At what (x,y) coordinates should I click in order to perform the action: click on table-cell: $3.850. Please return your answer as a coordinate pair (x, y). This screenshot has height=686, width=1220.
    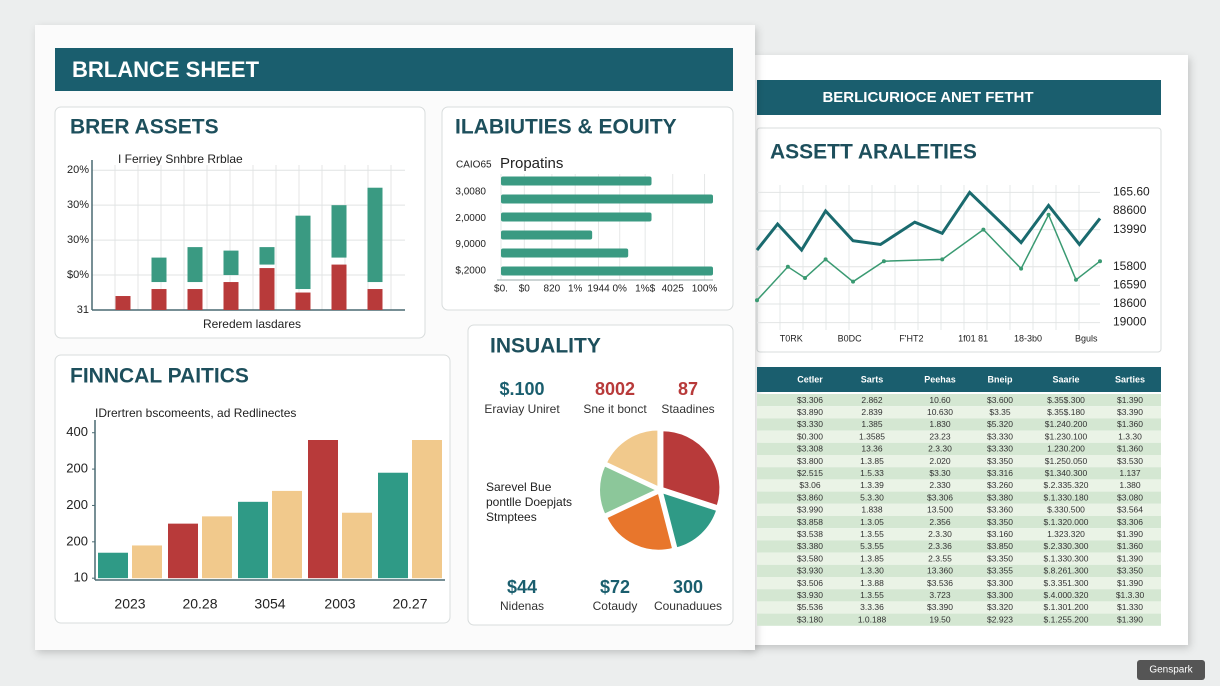
    Looking at the image, I should click on (1000, 546).